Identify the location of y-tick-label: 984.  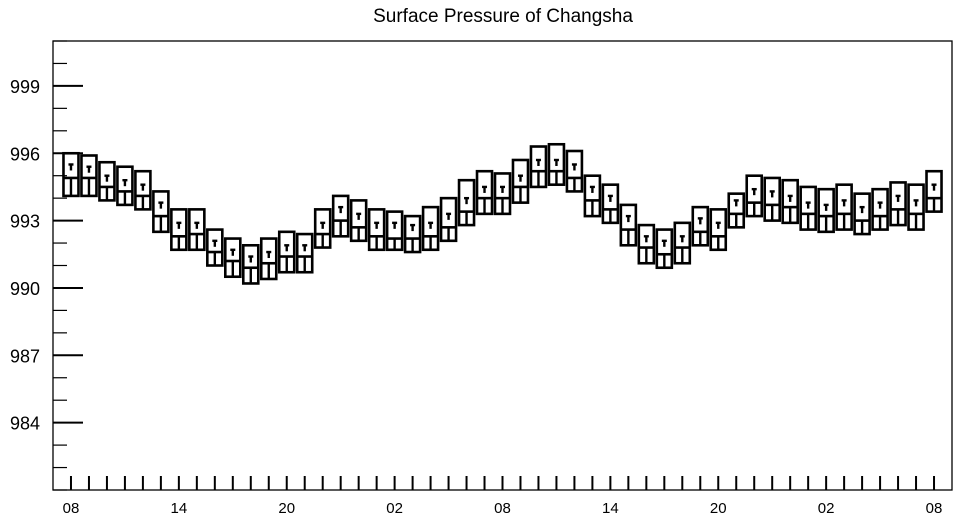
(25, 424).